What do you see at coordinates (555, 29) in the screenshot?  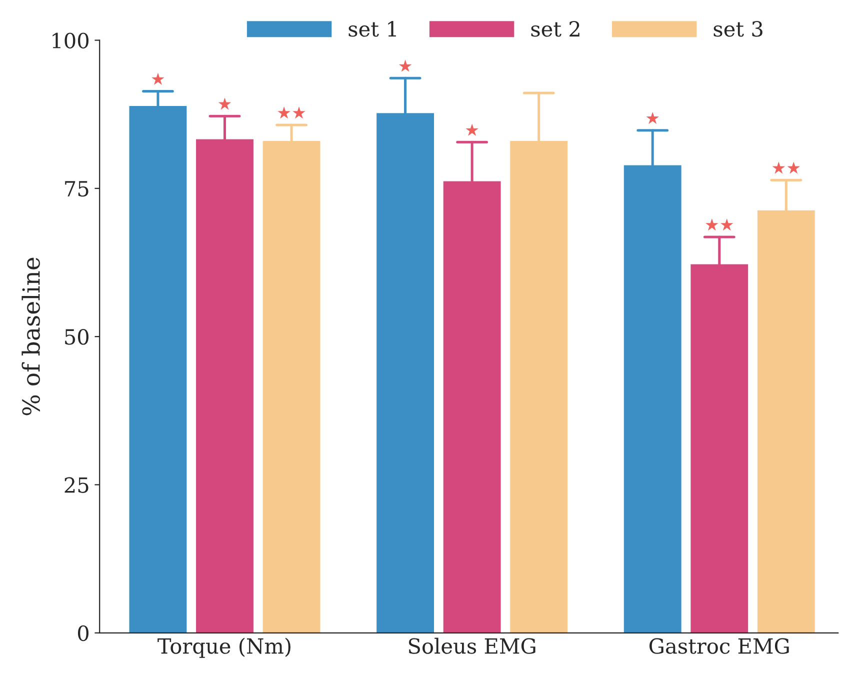 I see `legend-label: set 2` at bounding box center [555, 29].